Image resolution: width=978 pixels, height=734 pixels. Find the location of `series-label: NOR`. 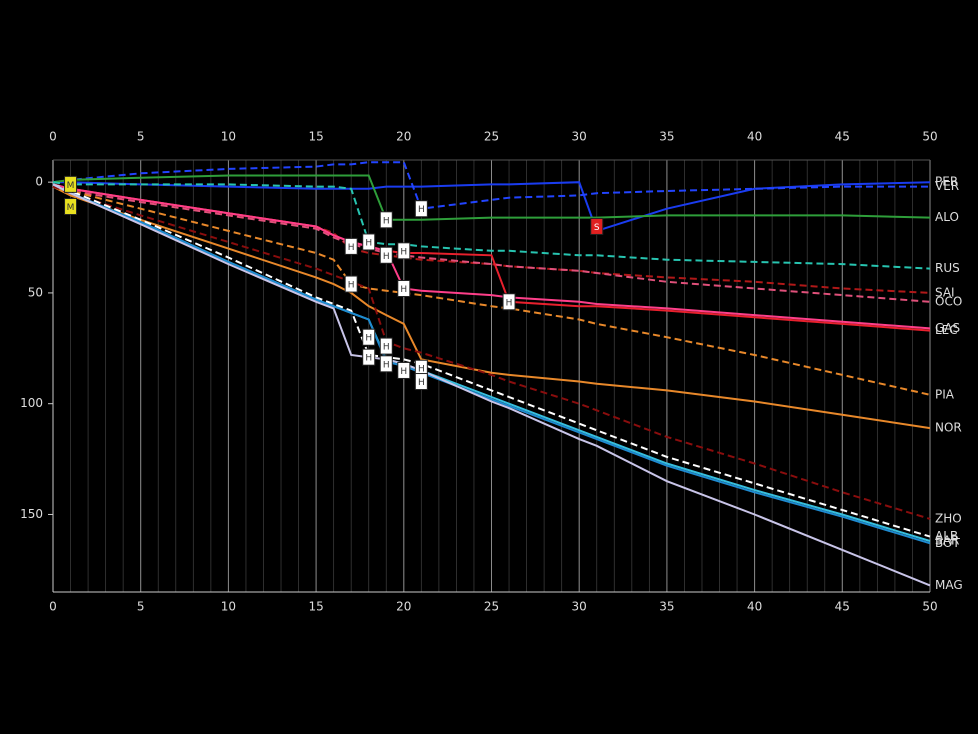

series-label: NOR is located at coordinates (948, 428).